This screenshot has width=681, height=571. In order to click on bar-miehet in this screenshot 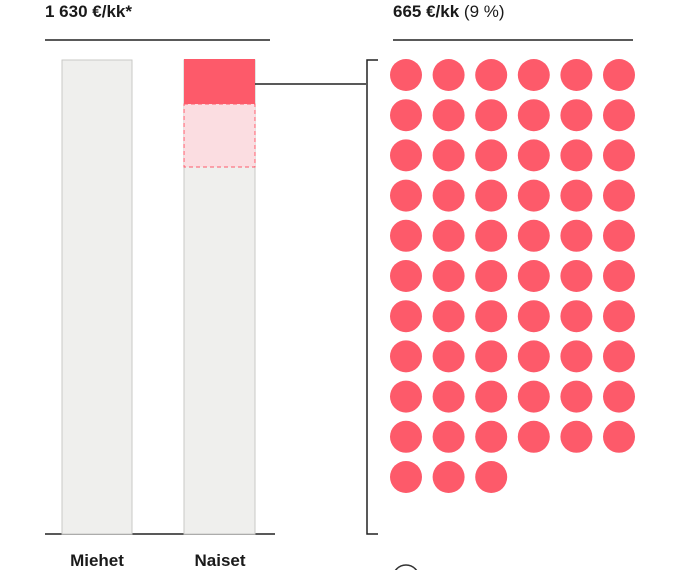, I will do `click(97, 297)`.